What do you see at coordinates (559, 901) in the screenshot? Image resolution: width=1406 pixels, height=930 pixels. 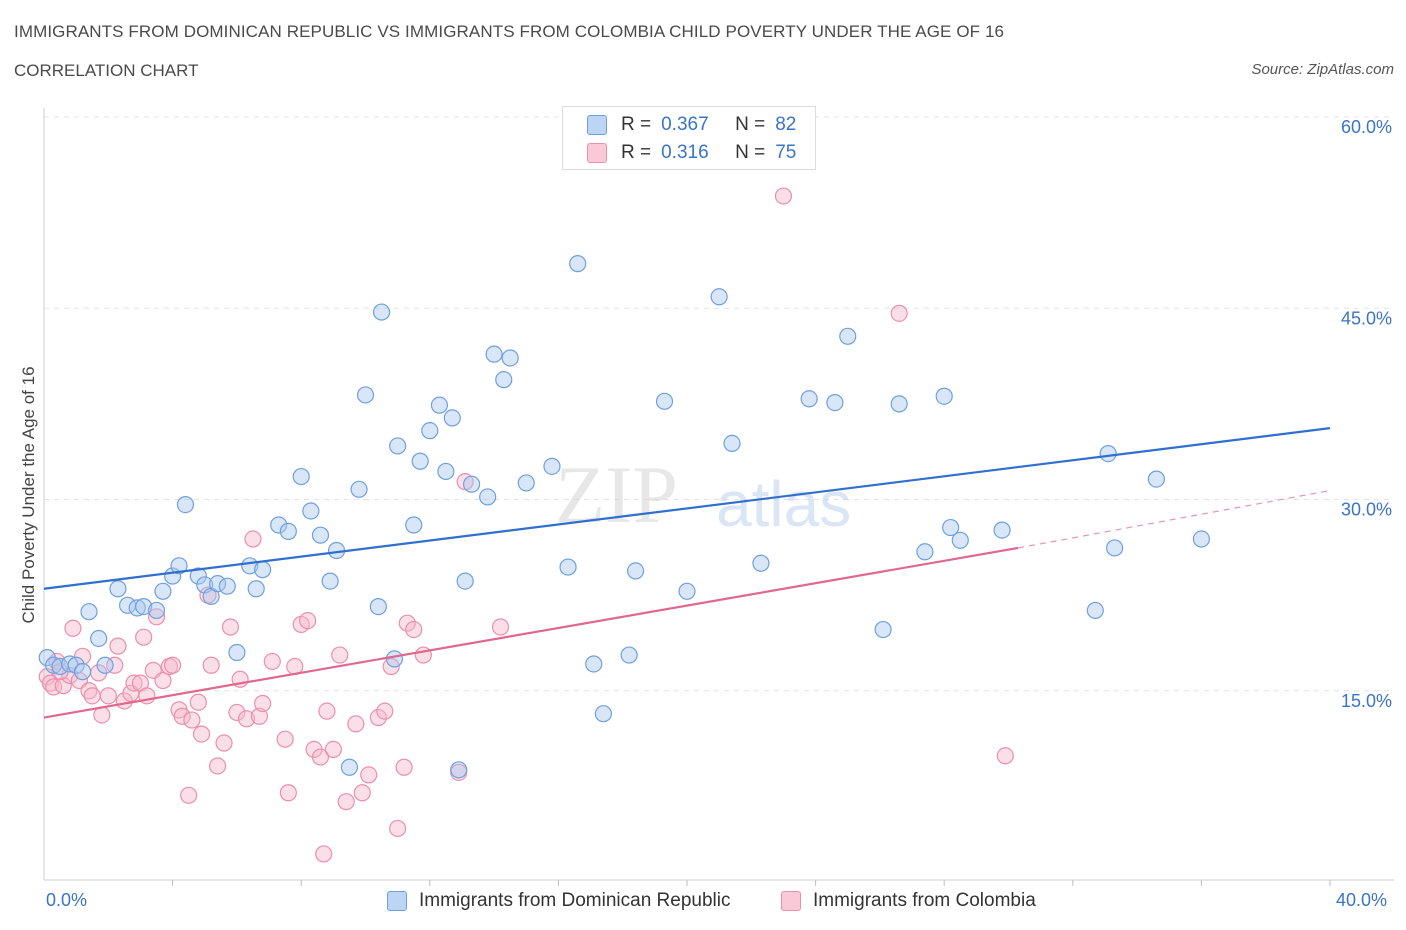 I see `legend-item-dominican: Immigrants from Dominican Republic` at bounding box center [559, 901].